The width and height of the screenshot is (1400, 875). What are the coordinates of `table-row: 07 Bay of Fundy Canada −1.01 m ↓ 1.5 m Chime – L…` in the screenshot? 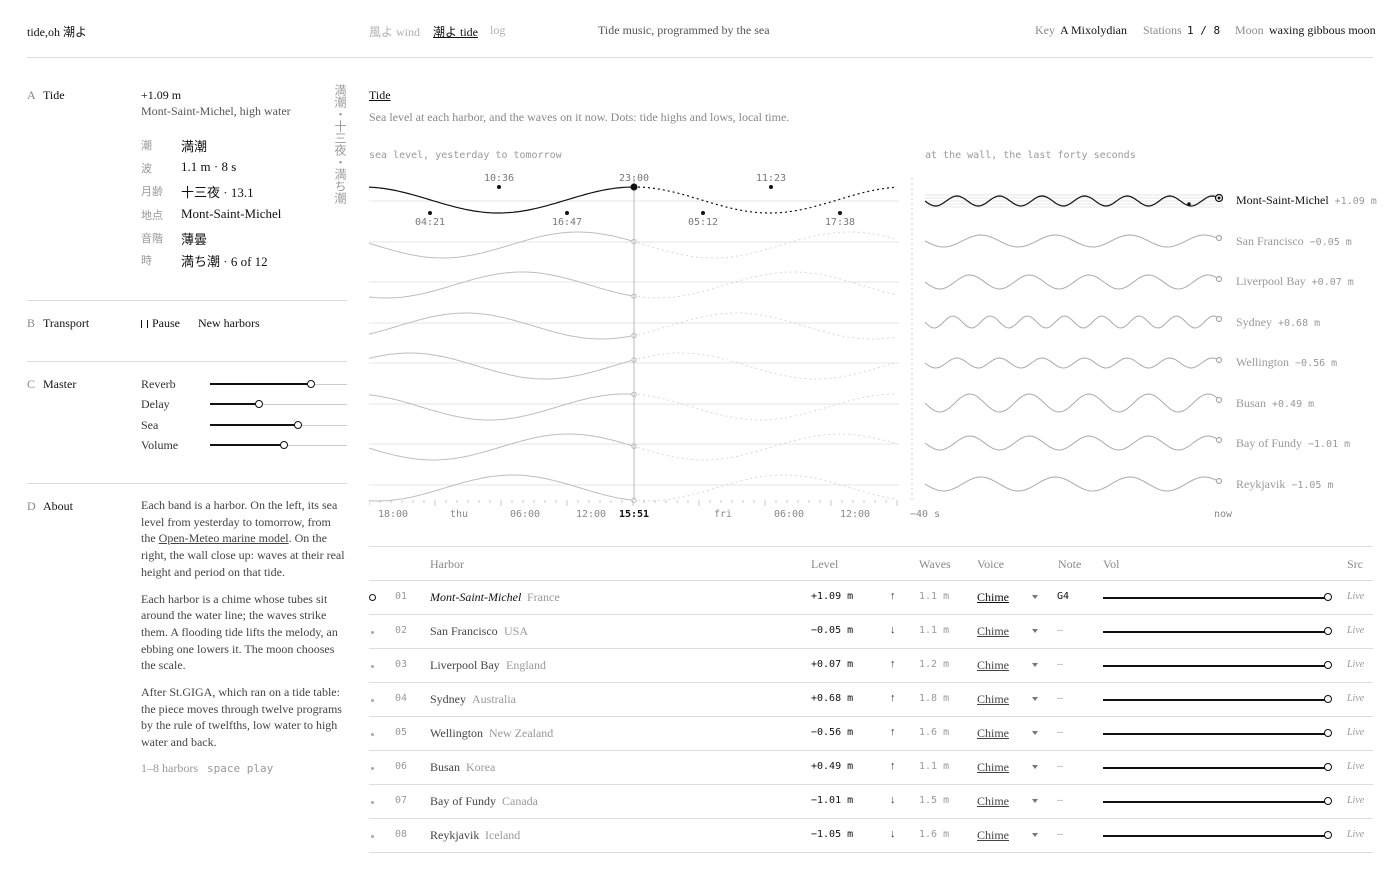 It's located at (871, 802).